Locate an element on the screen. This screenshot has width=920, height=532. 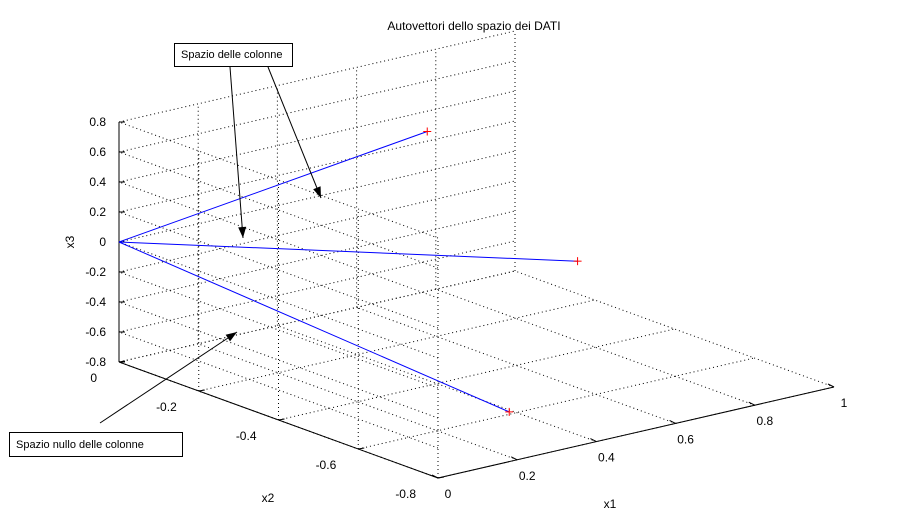
x-tick-label: 1 is located at coordinates (844, 403).